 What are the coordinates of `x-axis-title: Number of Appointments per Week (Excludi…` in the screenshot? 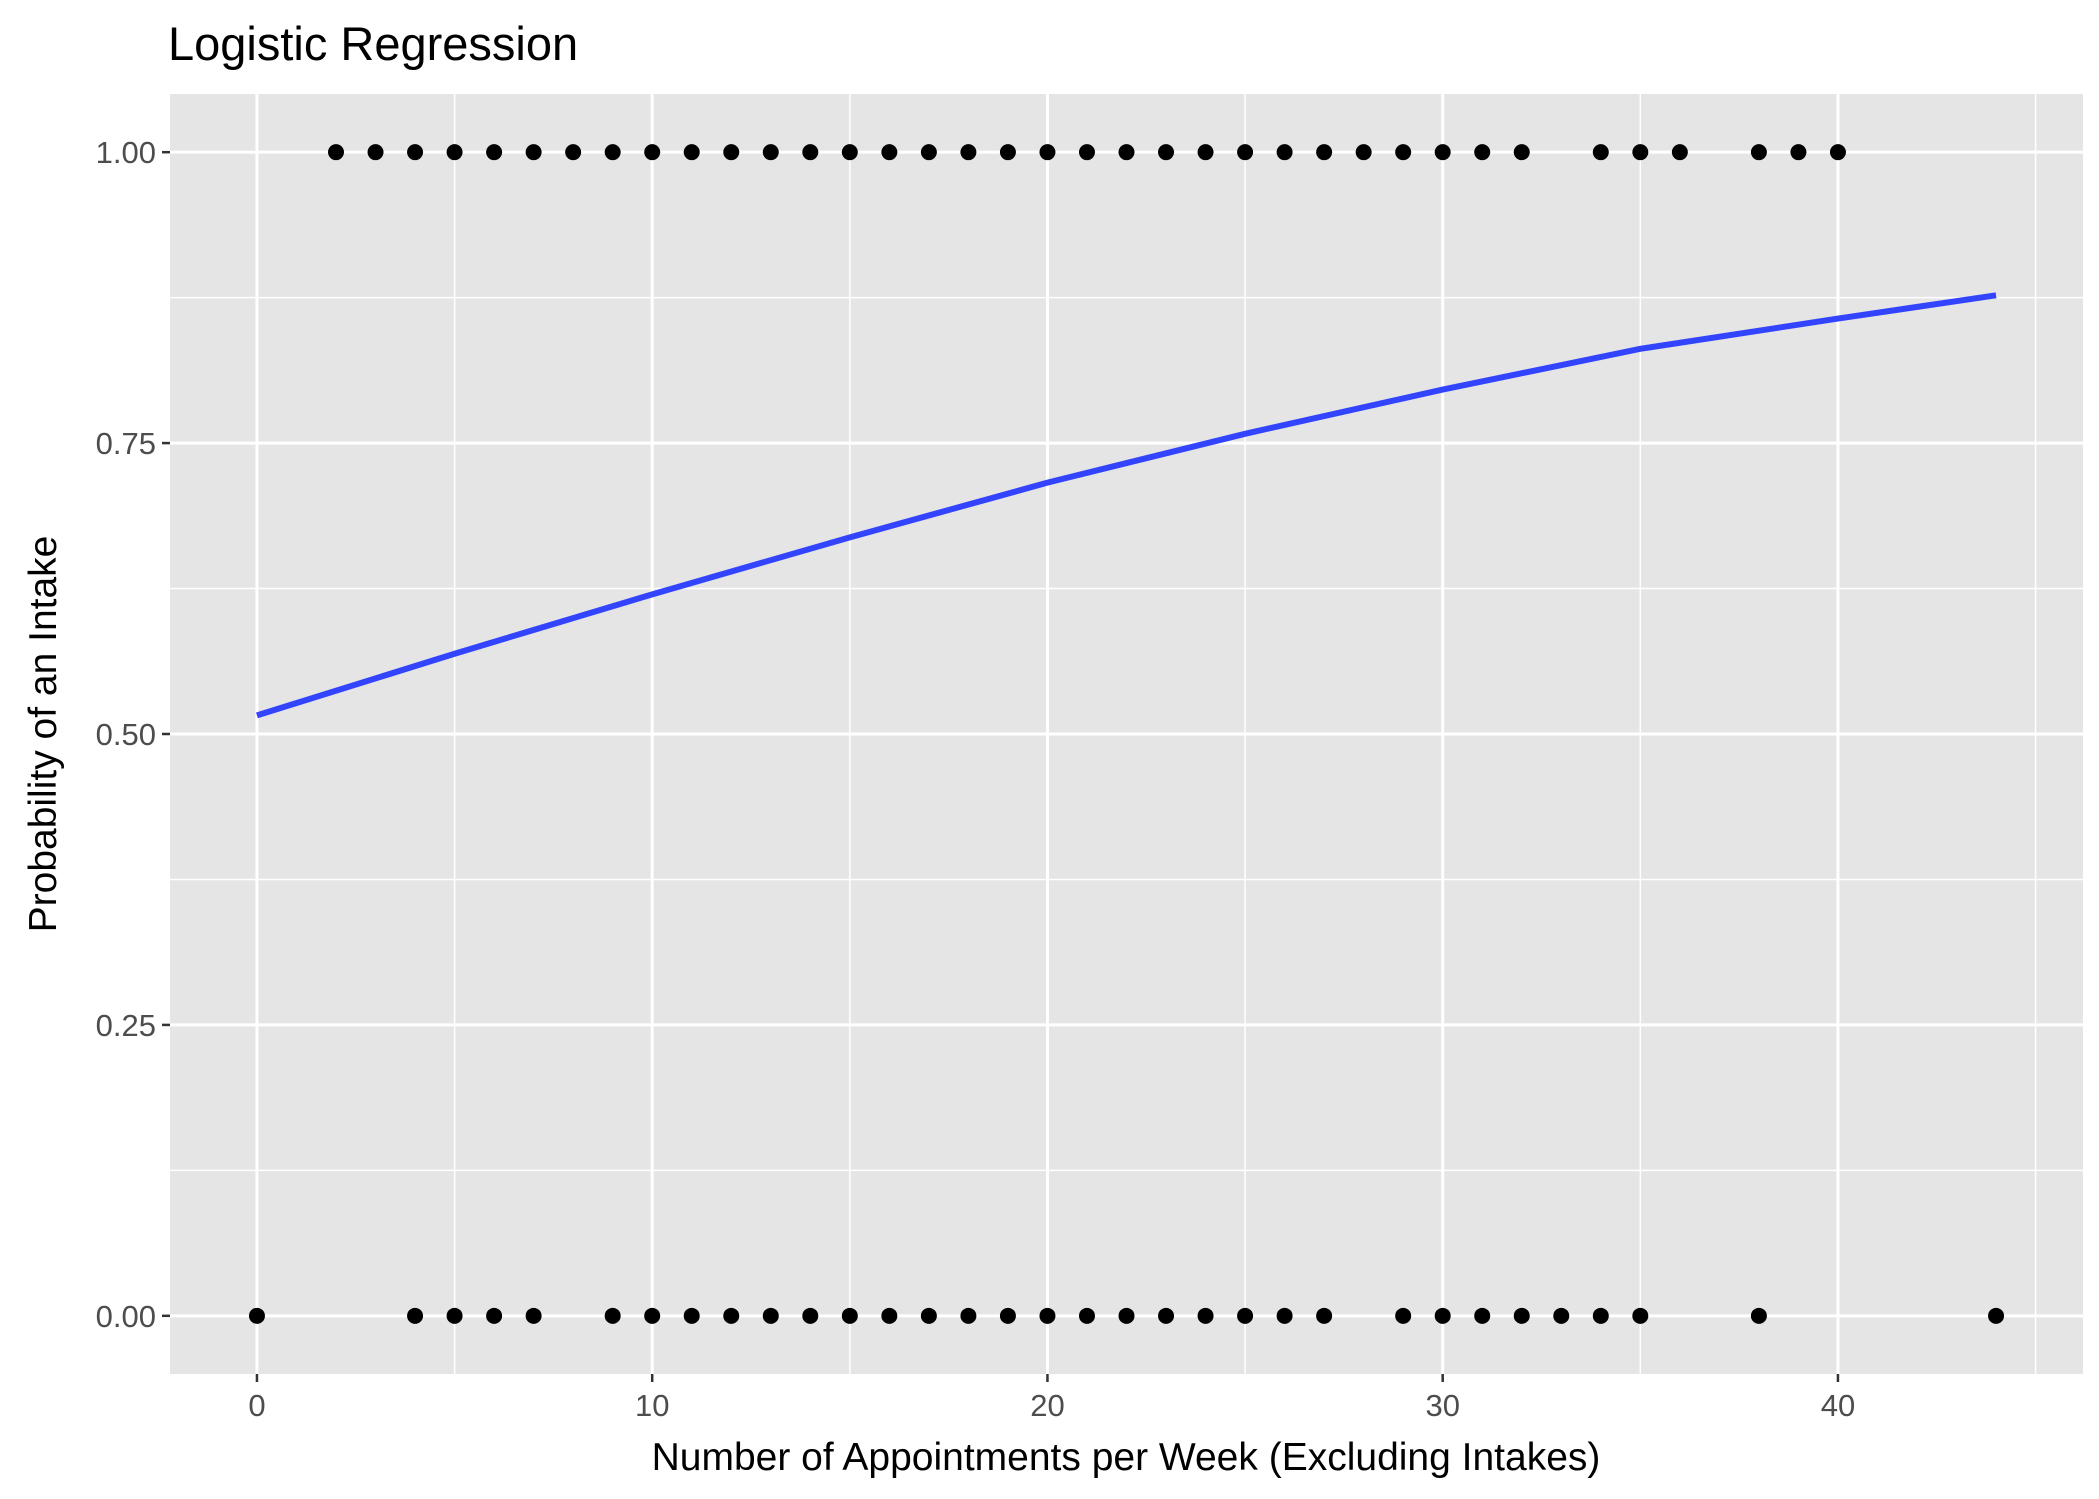 It's located at (1126, 1457).